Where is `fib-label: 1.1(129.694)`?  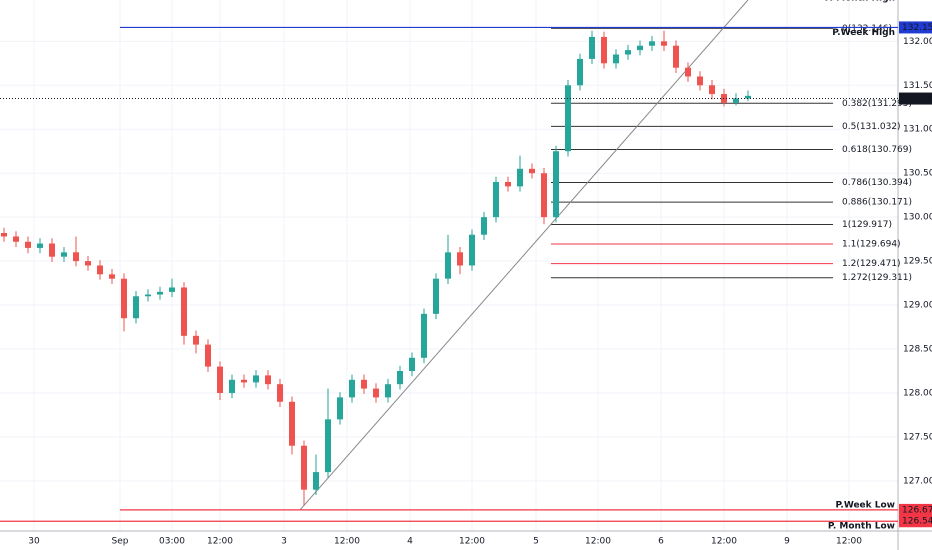 fib-label: 1.1(129.694) is located at coordinates (871, 245).